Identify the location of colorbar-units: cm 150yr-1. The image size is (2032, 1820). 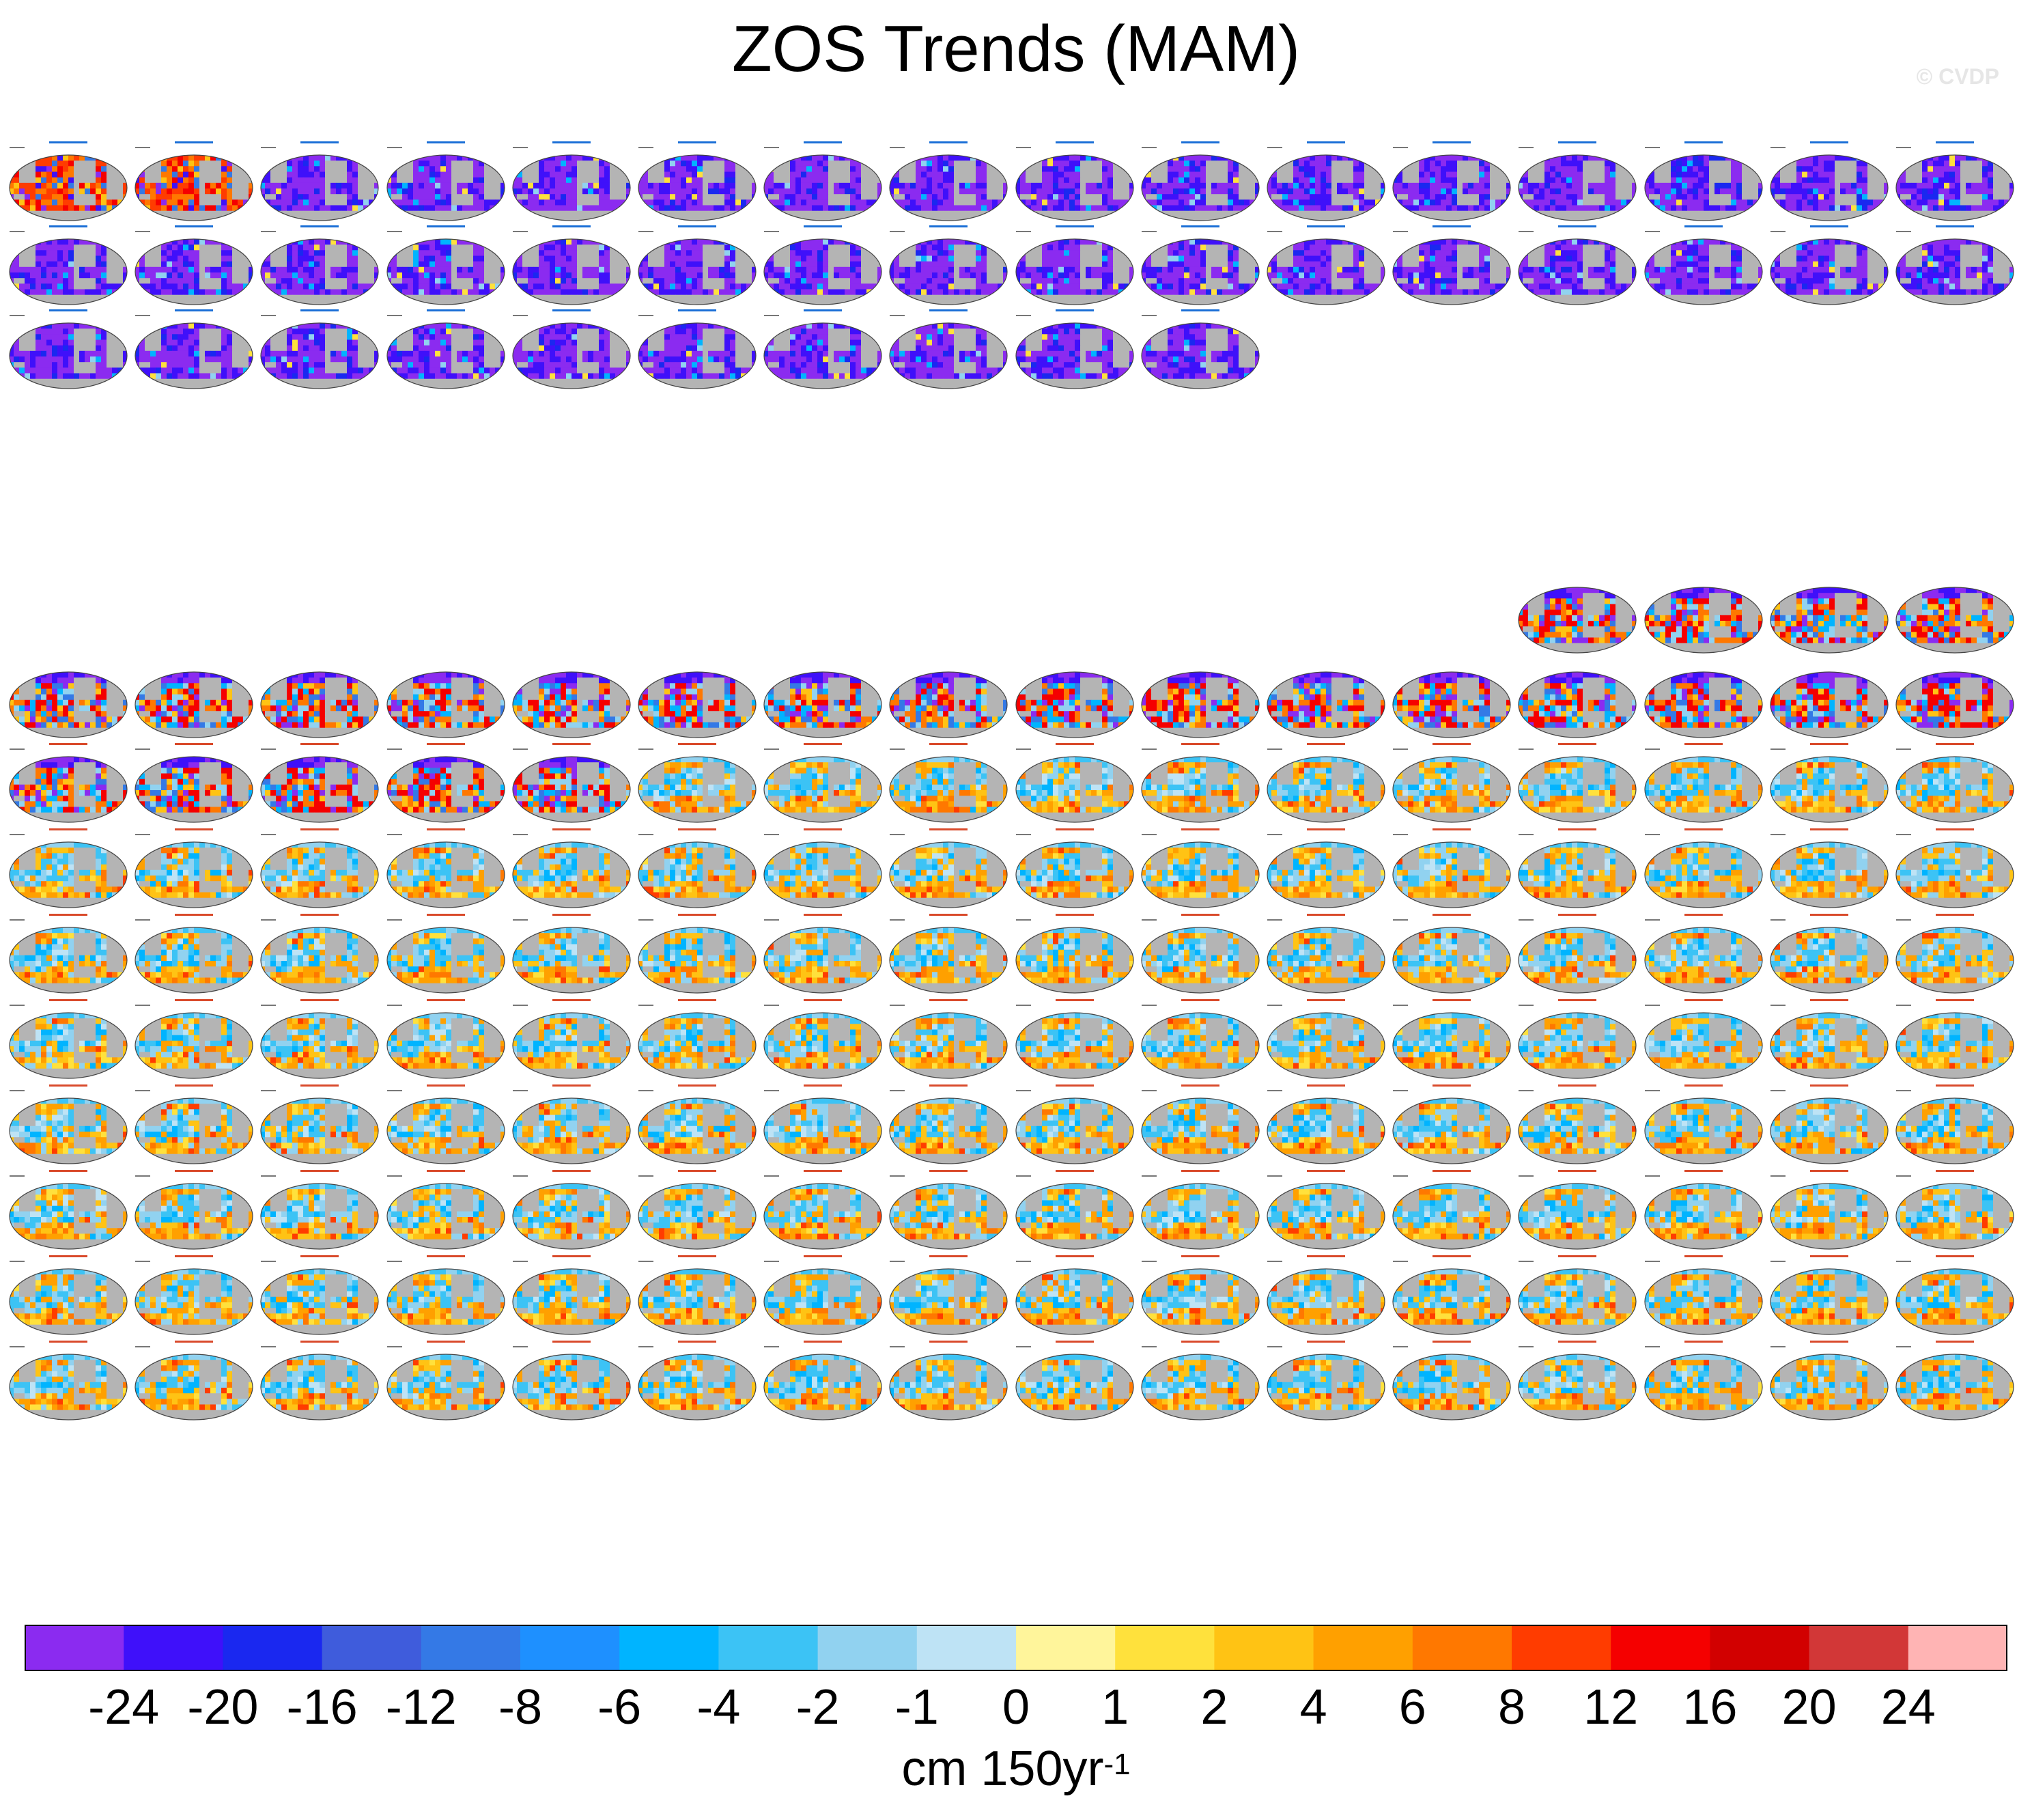
(1016, 1769).